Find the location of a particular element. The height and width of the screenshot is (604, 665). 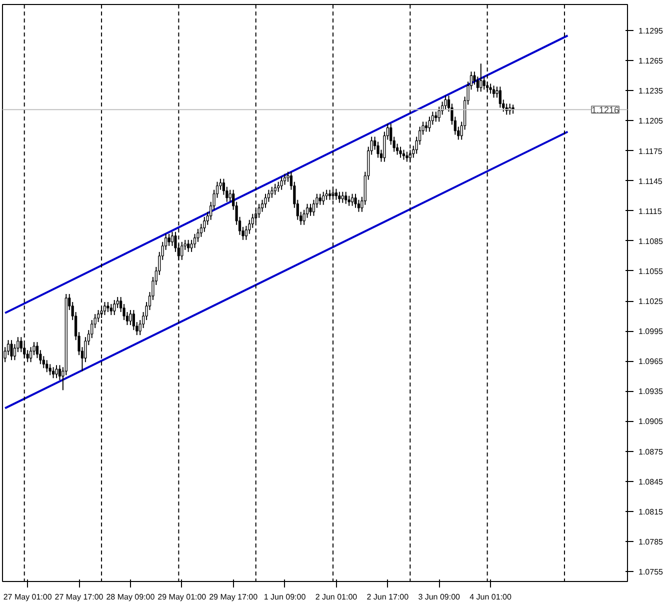

x-tick-label: 29 May 17:00 is located at coordinates (233, 597).